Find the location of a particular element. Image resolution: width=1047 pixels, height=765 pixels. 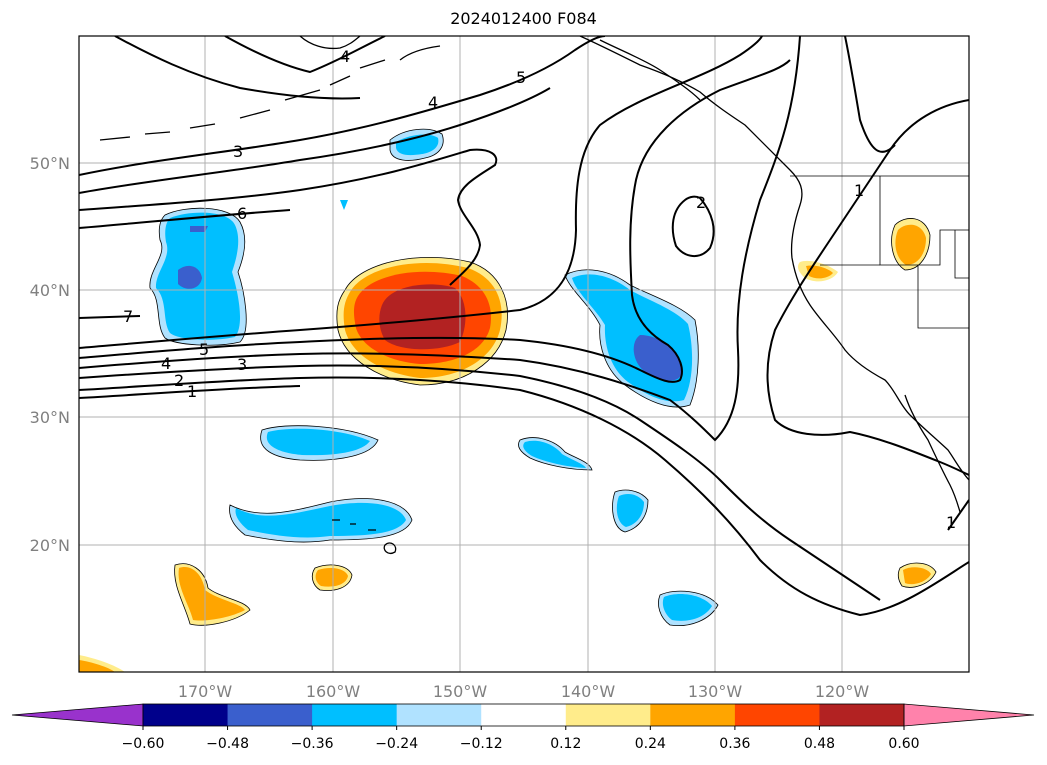

lon-tick-label: 140°W is located at coordinates (588, 691).